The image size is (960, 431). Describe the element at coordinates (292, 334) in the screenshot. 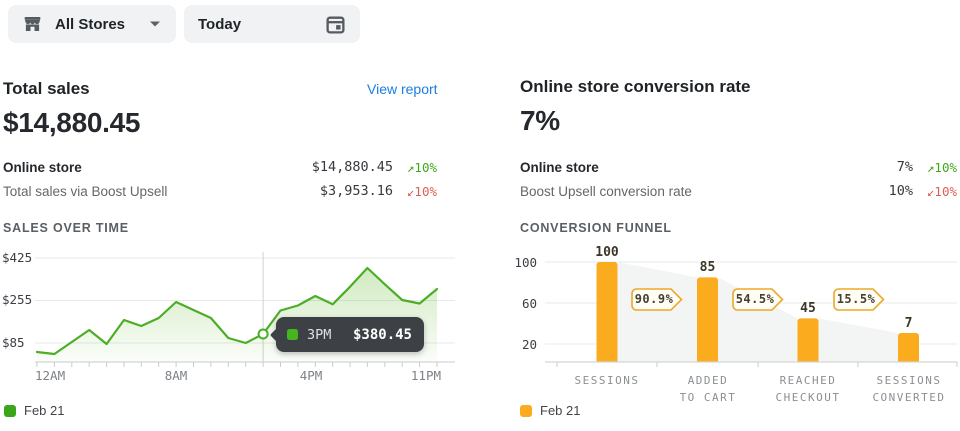

I see `series-color-swatch` at that location.